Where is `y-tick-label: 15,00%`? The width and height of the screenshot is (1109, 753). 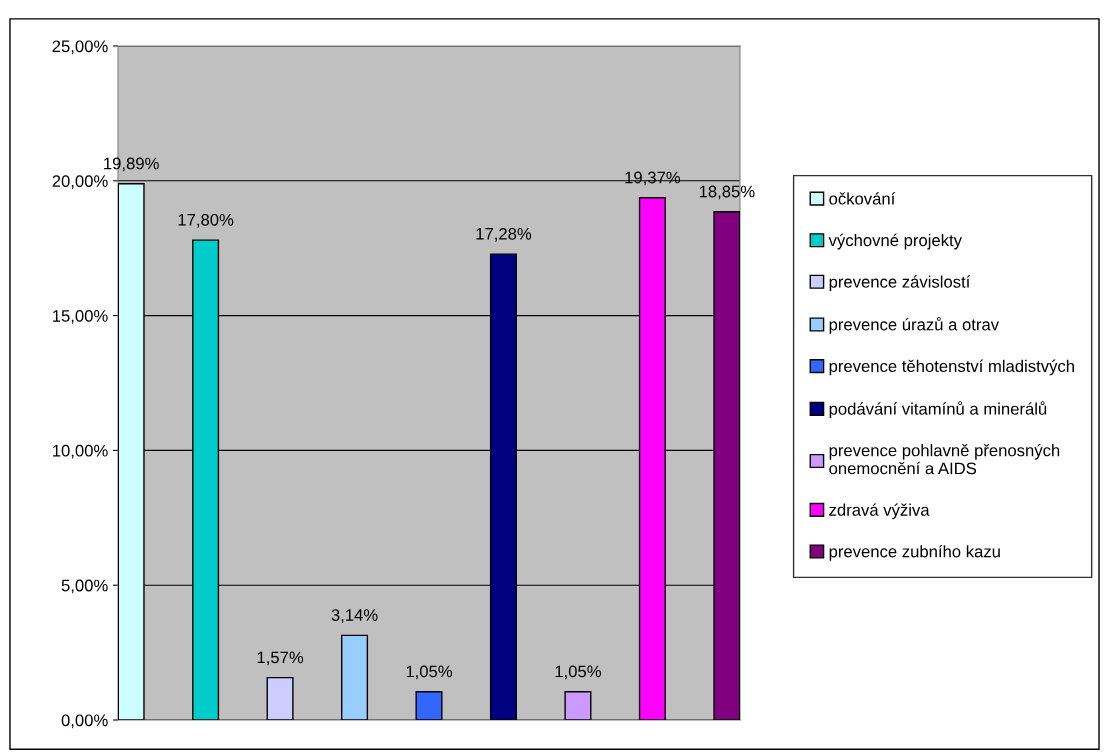
y-tick-label: 15,00% is located at coordinates (80, 317).